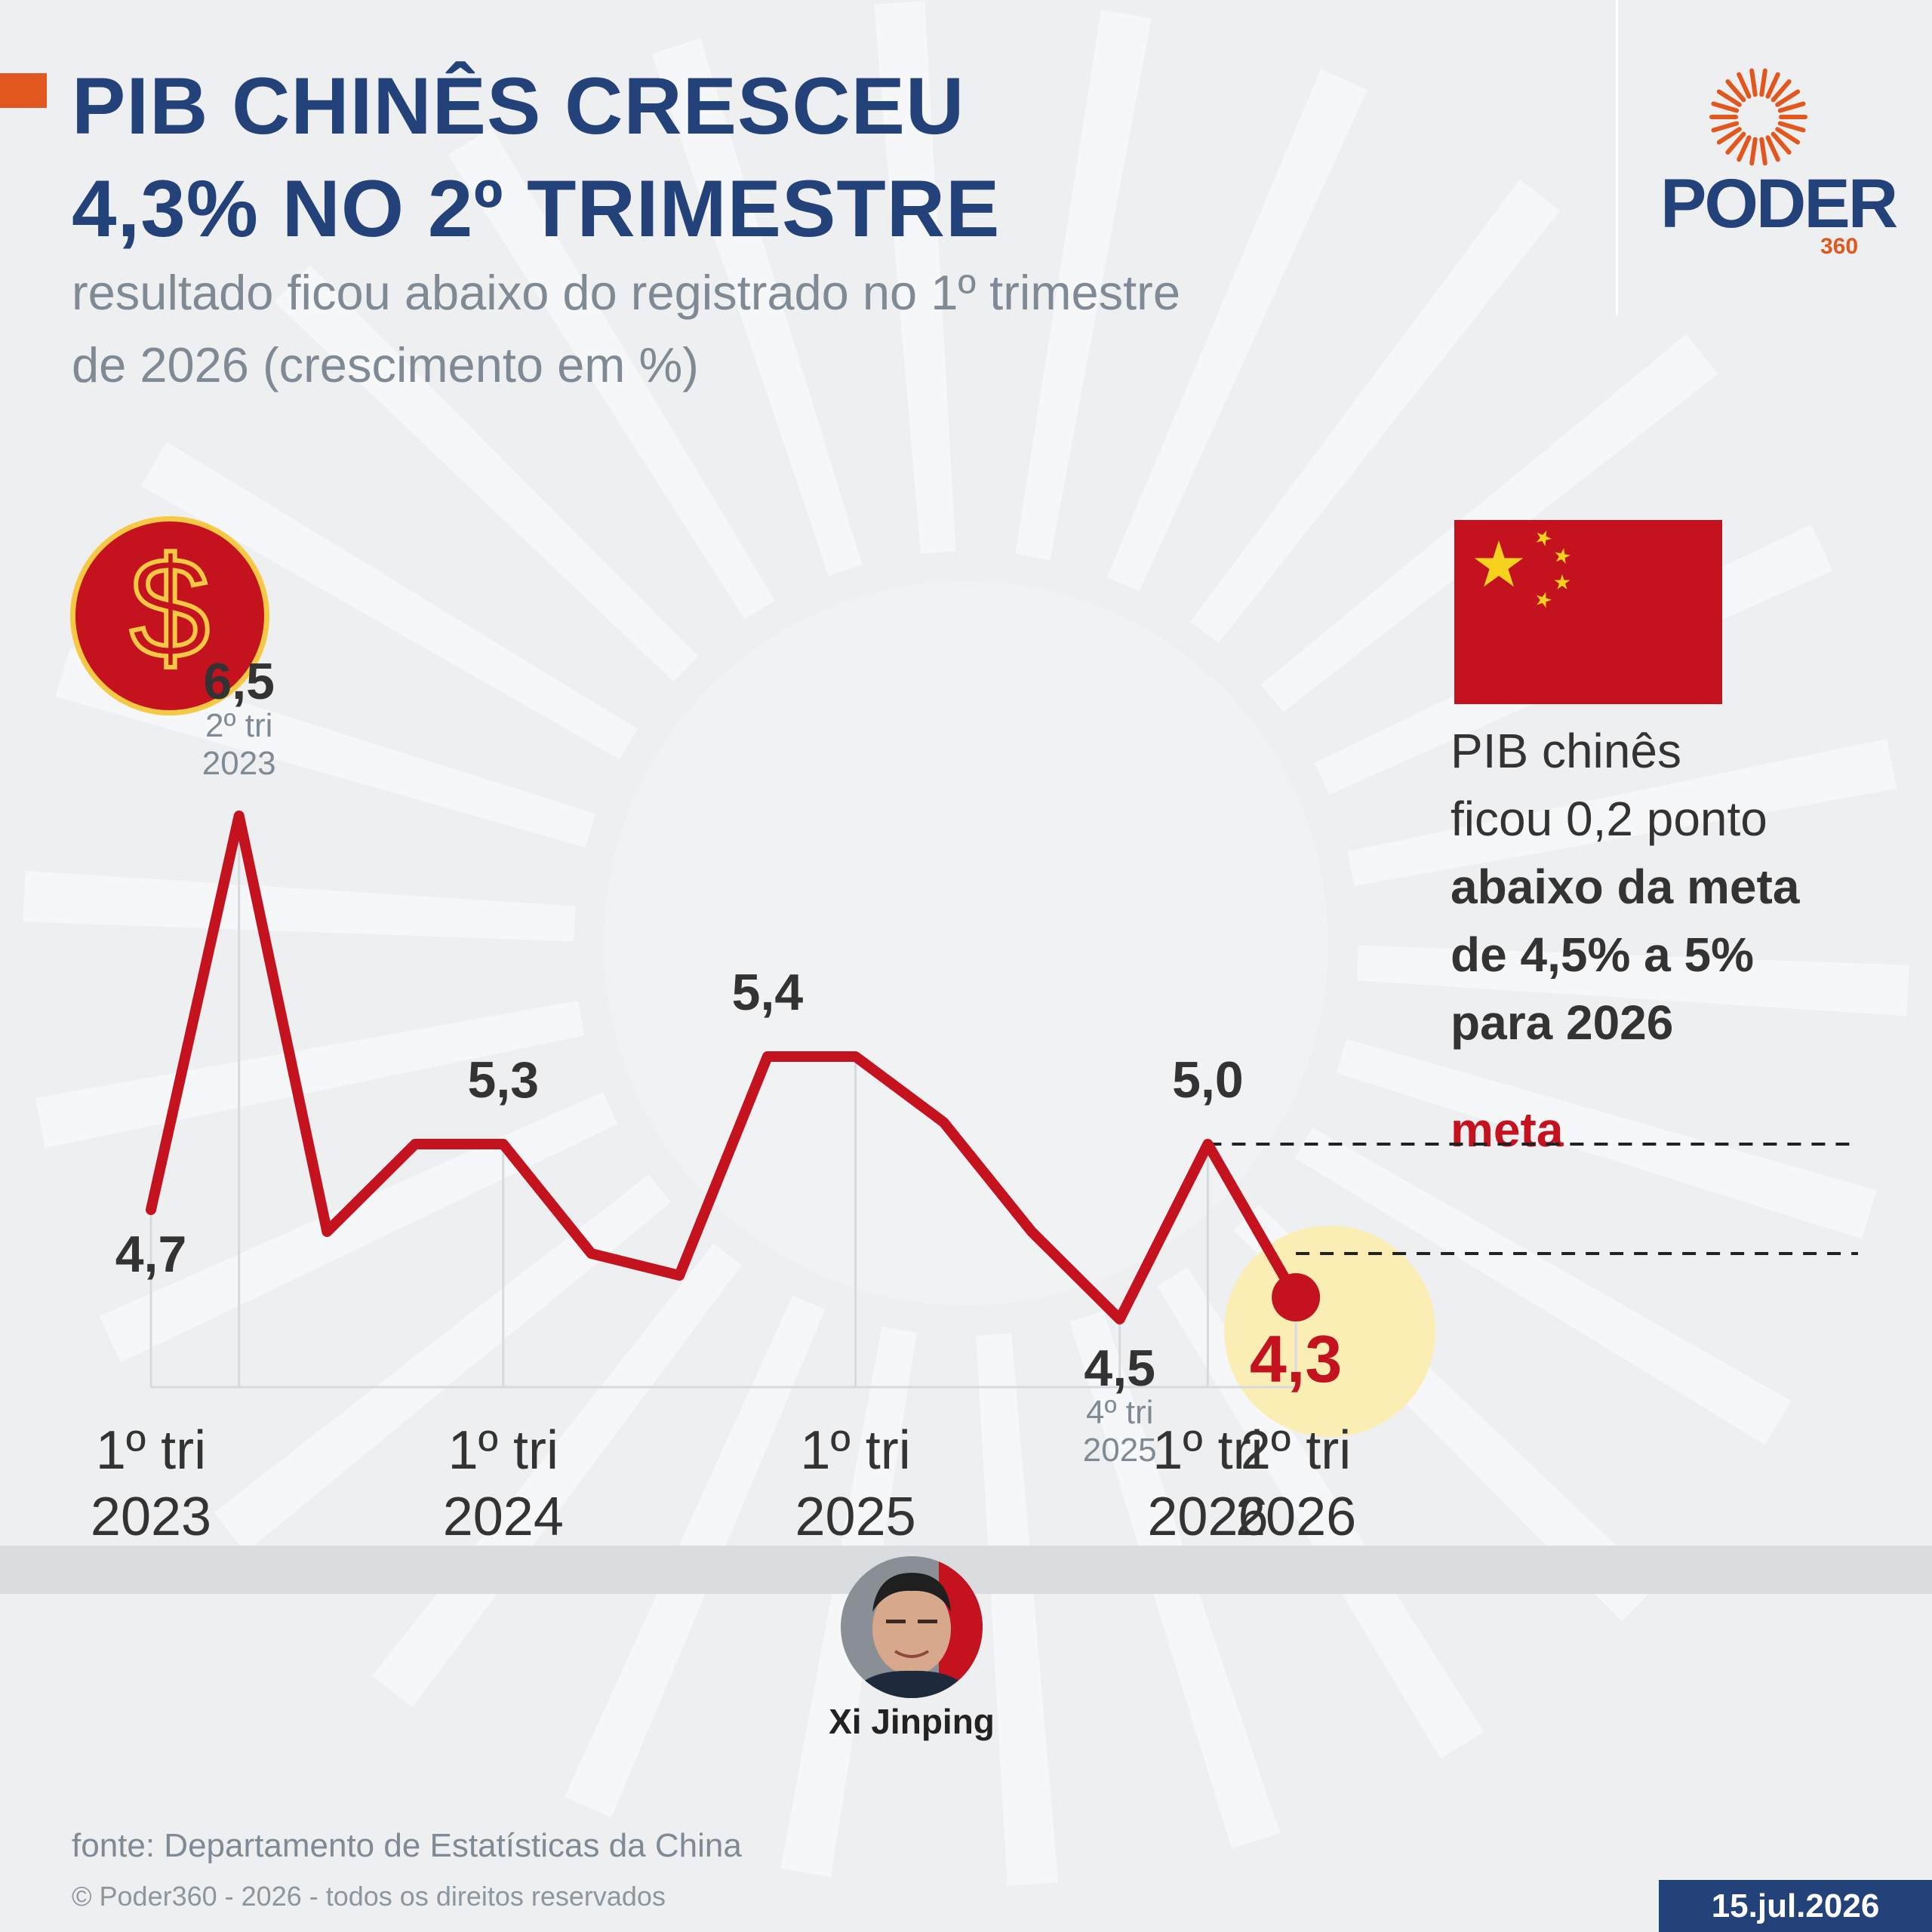 The image size is (1932, 1932). I want to click on logo-wordmark: PODER, so click(1779, 203).